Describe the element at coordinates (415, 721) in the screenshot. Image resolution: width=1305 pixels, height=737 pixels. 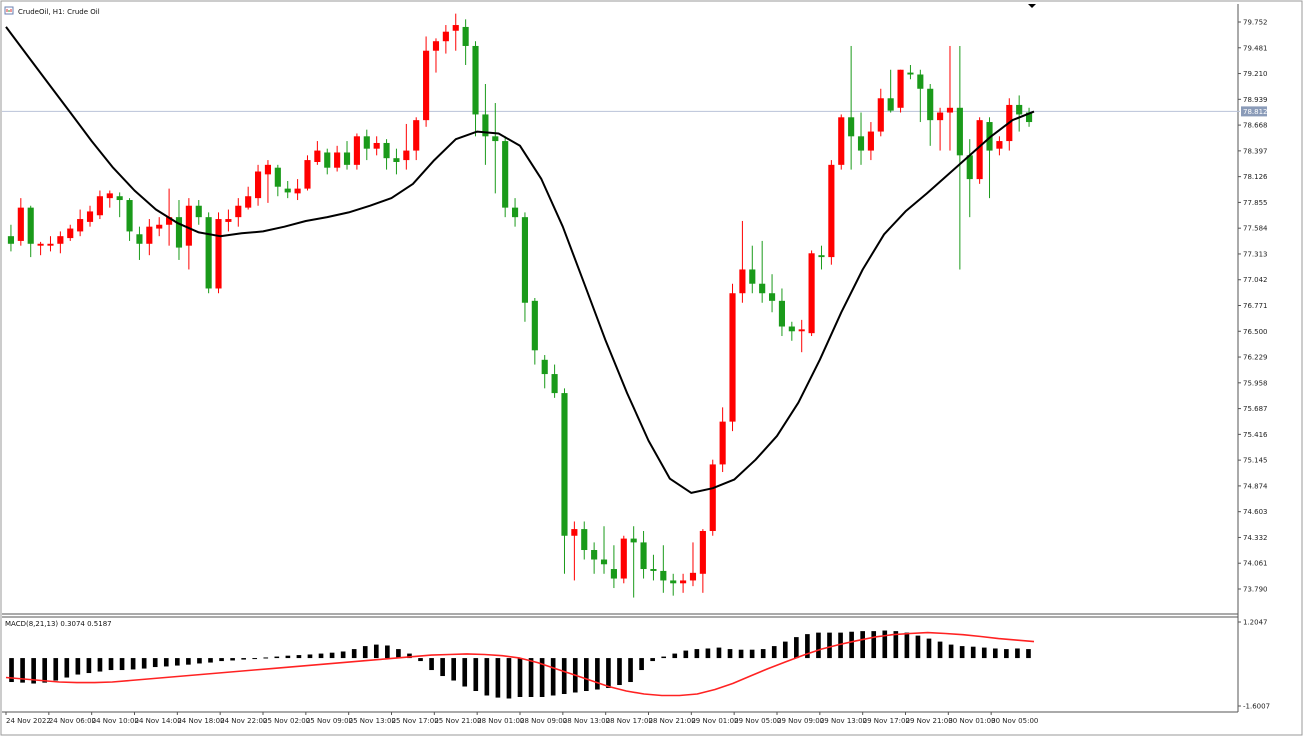
I see `time-tick-label: 25 Nov 17:00` at that location.